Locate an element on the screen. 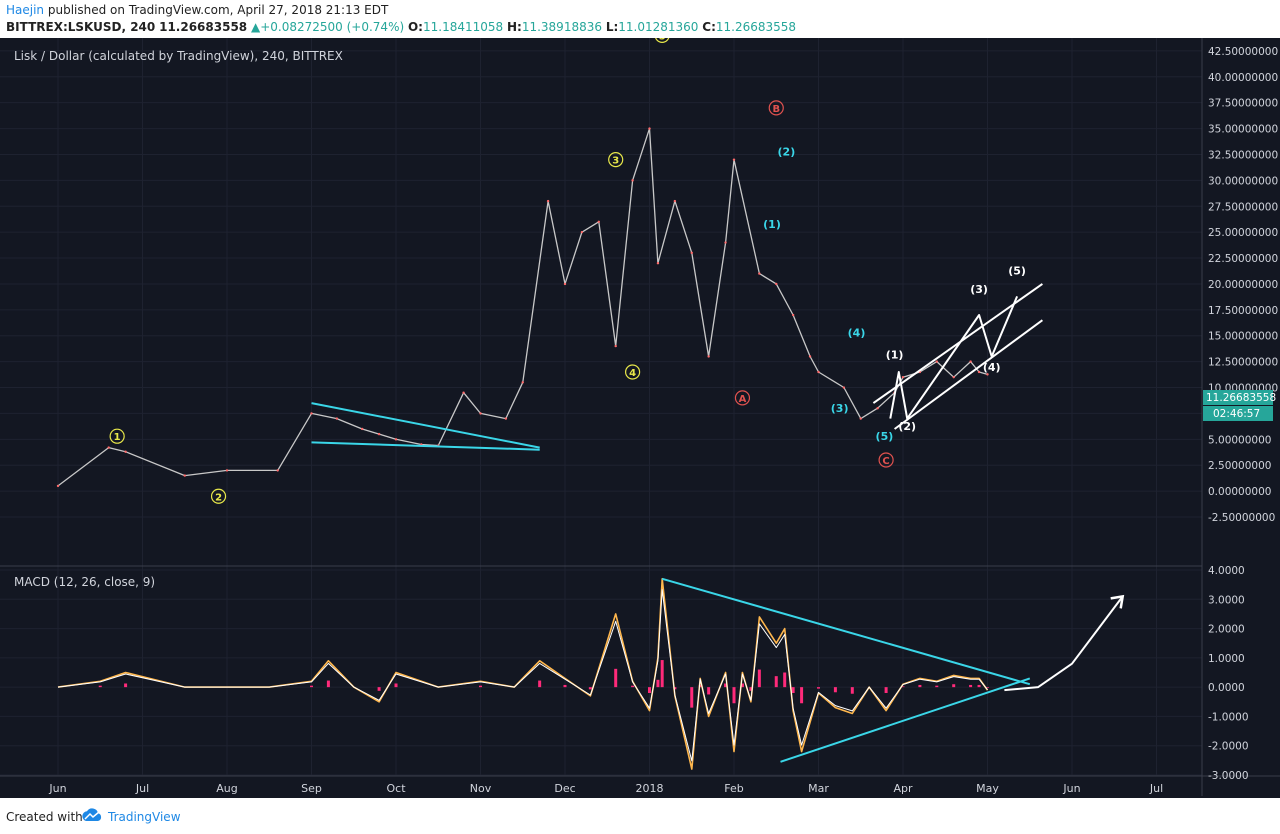  arrow-head-icon is located at coordinates (1117, 601).